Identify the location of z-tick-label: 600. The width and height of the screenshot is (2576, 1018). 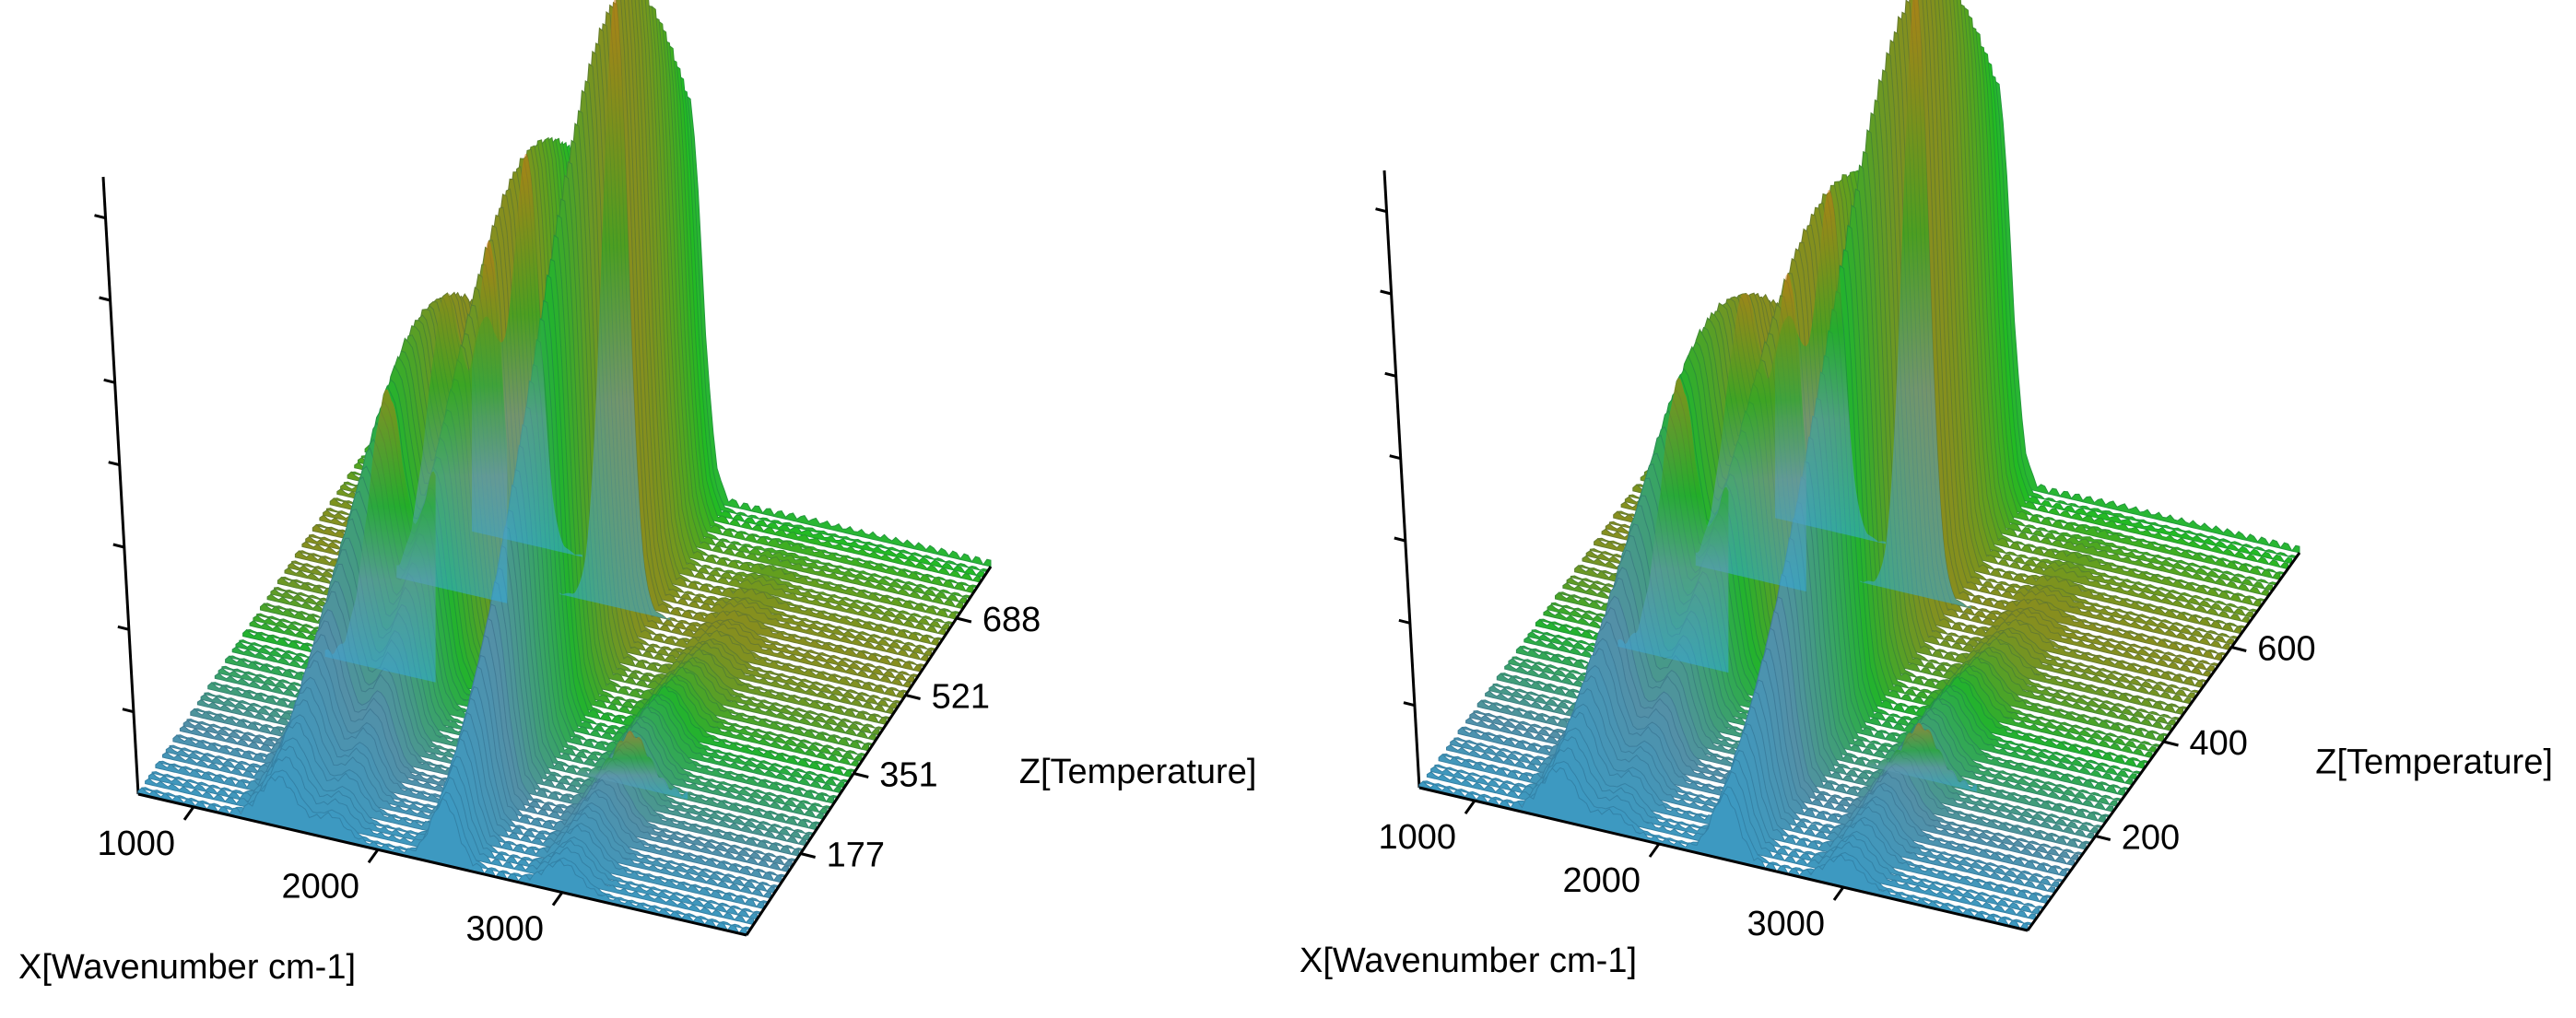
(2286, 649).